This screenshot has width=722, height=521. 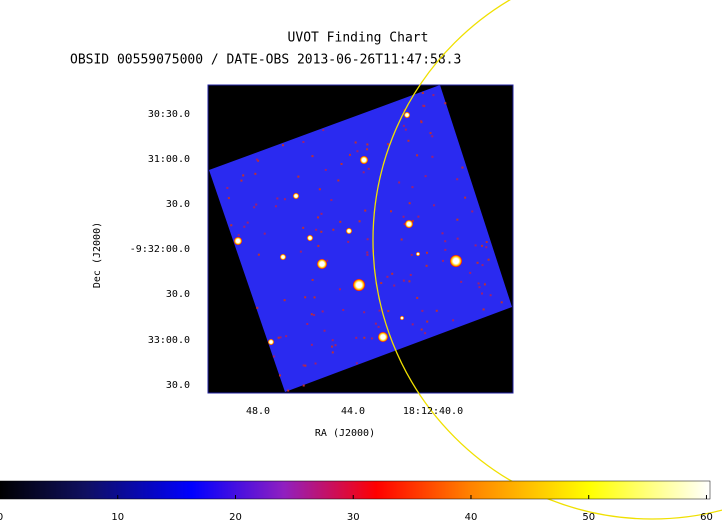 I want to click on colorbar, so click(x=355, y=490).